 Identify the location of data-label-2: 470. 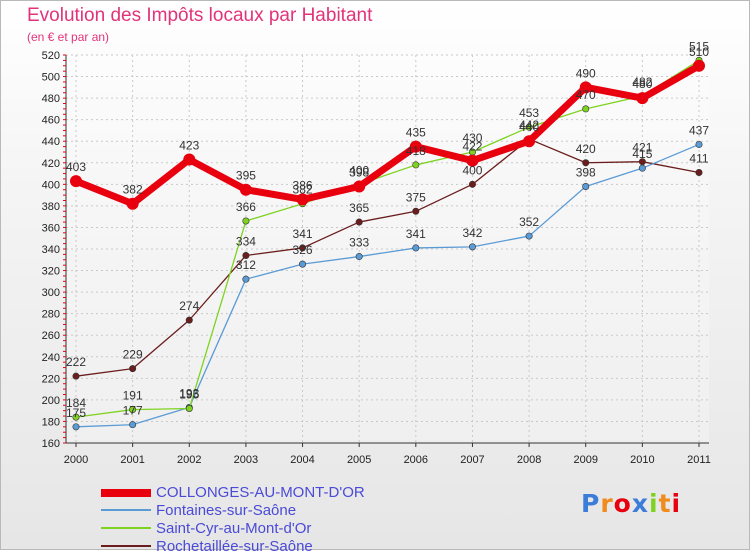
(586, 95).